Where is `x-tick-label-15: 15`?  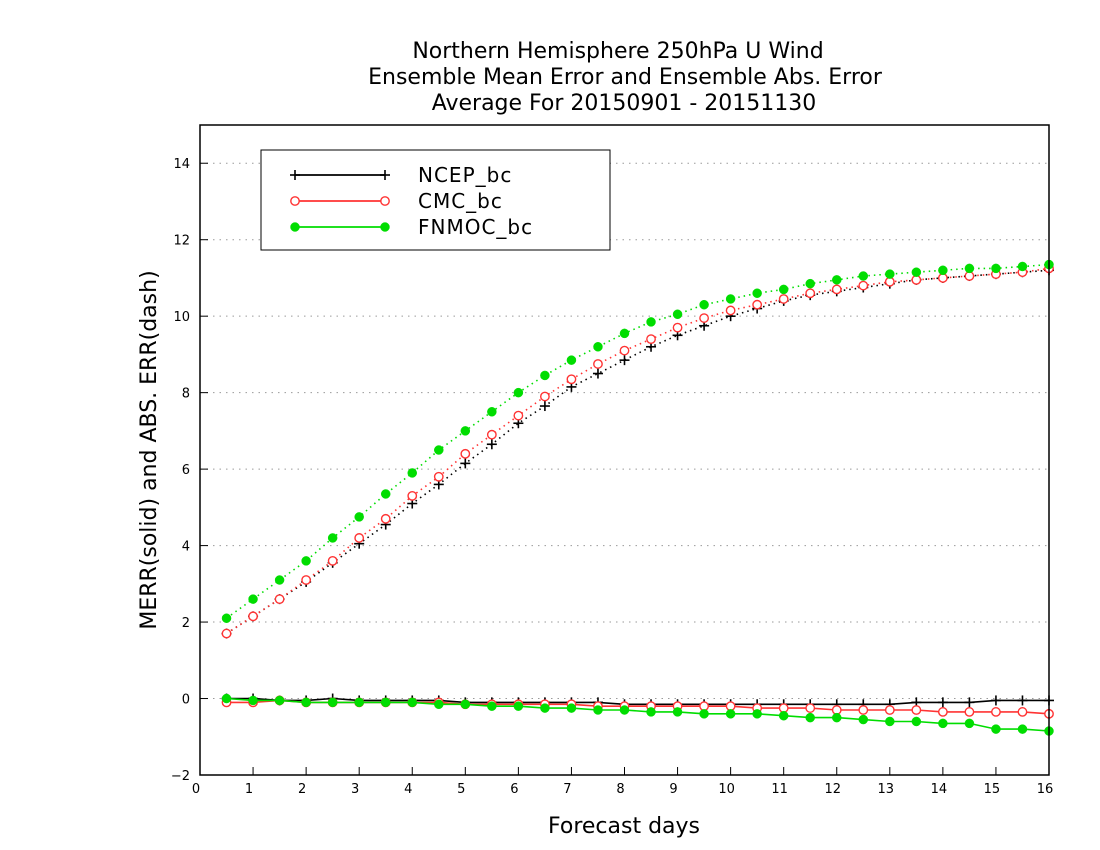 x-tick-label-15: 15 is located at coordinates (992, 789).